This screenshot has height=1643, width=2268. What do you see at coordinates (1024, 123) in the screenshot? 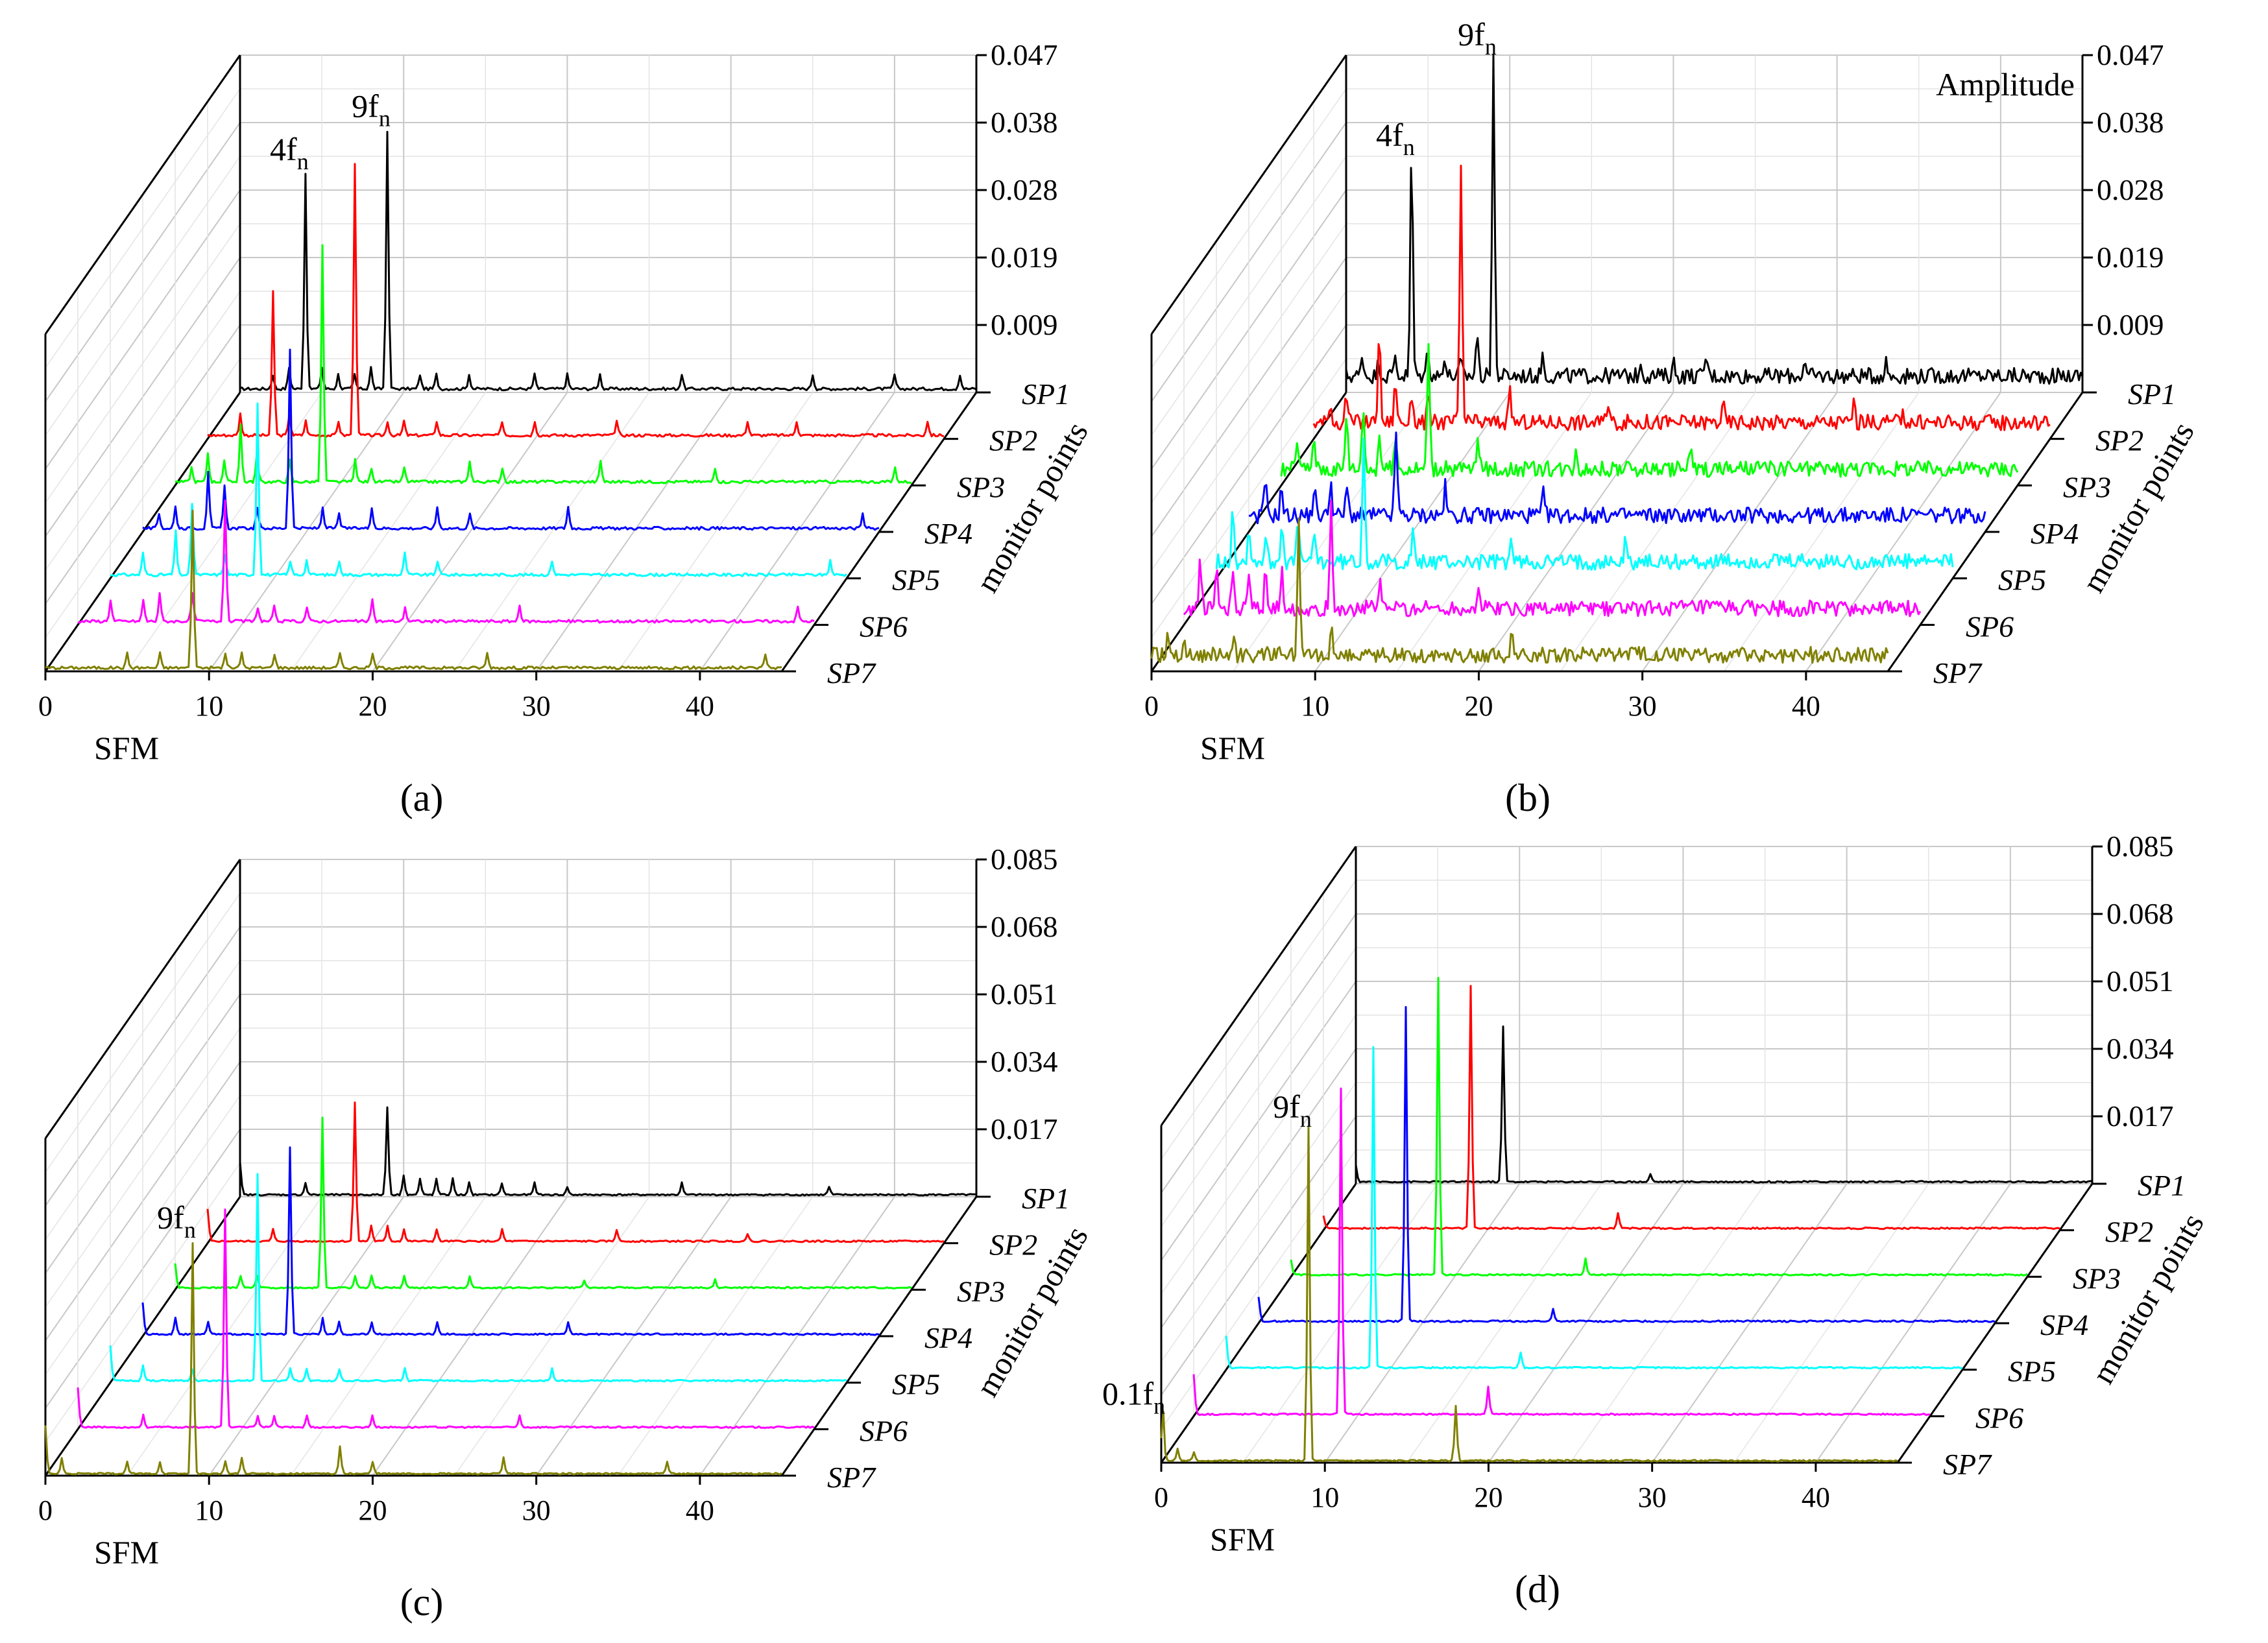
I see `z-tick-label: 0.038` at bounding box center [1024, 123].